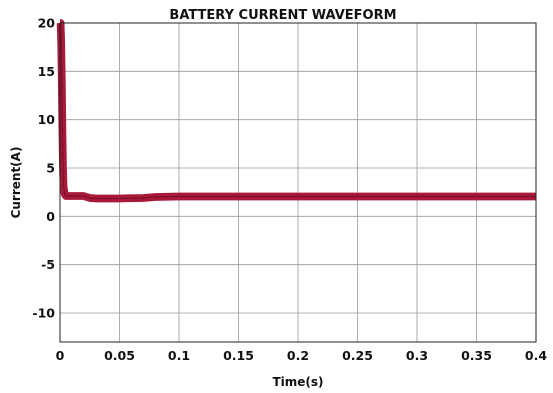  I want to click on y-tick-label: 20, so click(47, 23).